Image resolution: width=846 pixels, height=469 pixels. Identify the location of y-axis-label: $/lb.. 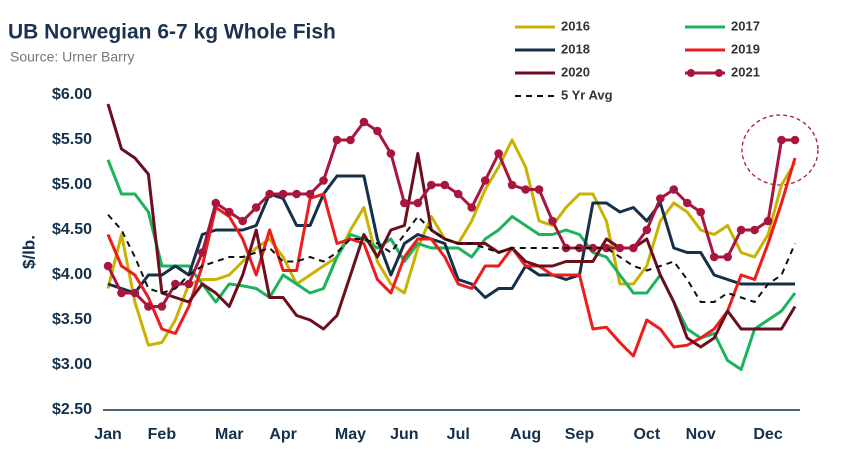
(28, 252).